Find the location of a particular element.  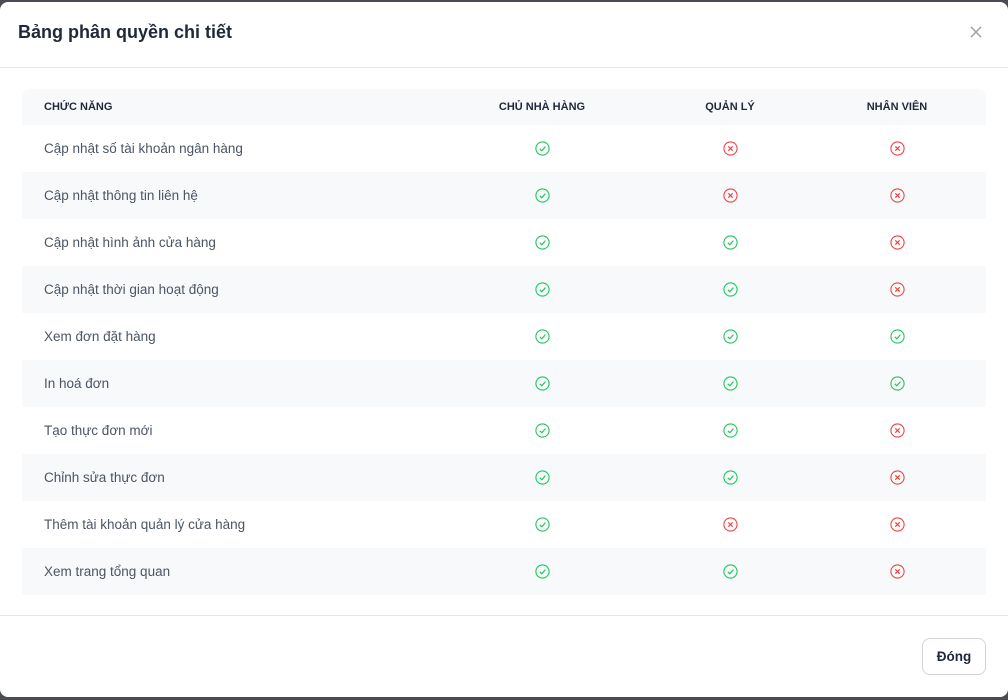

header-manager: QUẢN LÝ is located at coordinates (730, 107).